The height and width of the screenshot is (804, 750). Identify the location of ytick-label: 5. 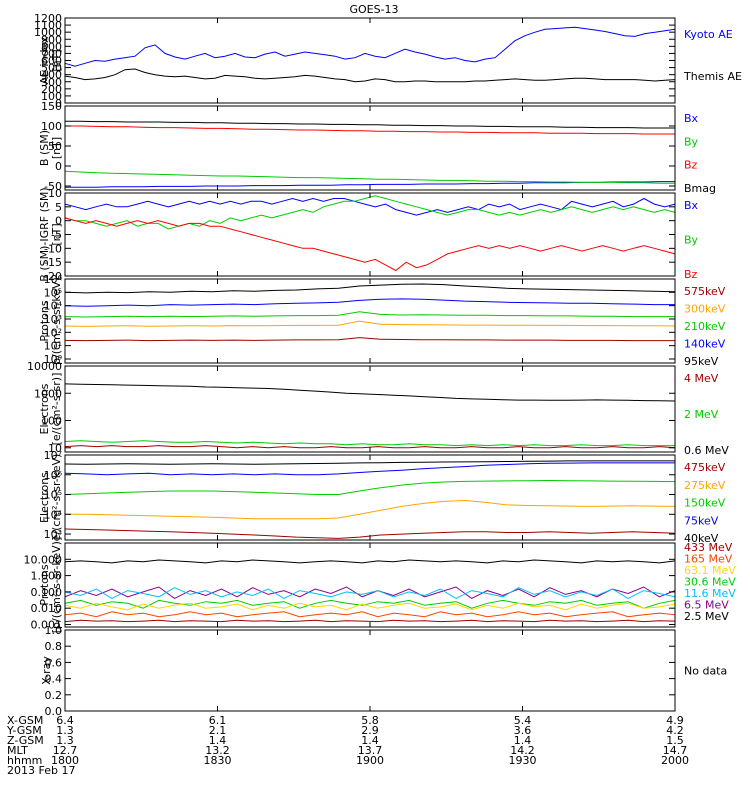
(58, 207).